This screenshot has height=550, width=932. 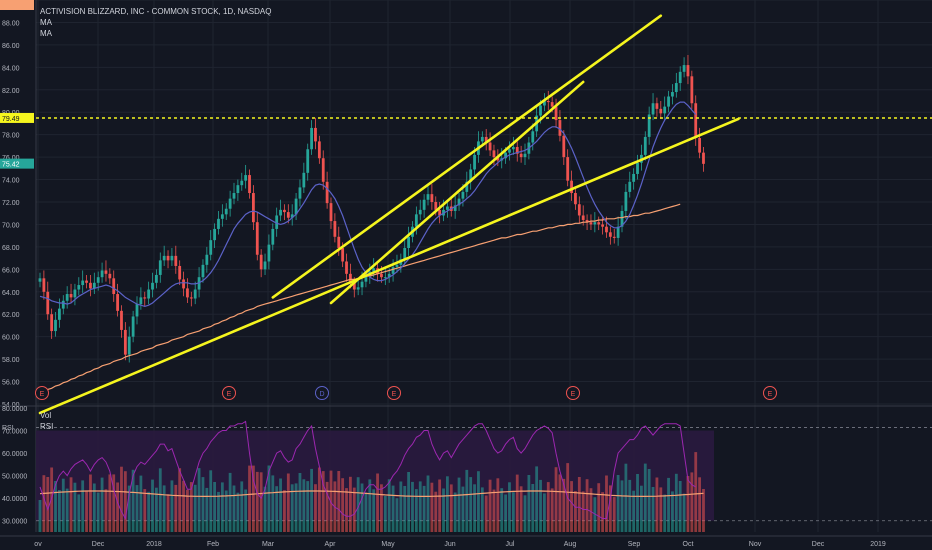 What do you see at coordinates (322, 393) in the screenshot?
I see `event-marker: D` at bounding box center [322, 393].